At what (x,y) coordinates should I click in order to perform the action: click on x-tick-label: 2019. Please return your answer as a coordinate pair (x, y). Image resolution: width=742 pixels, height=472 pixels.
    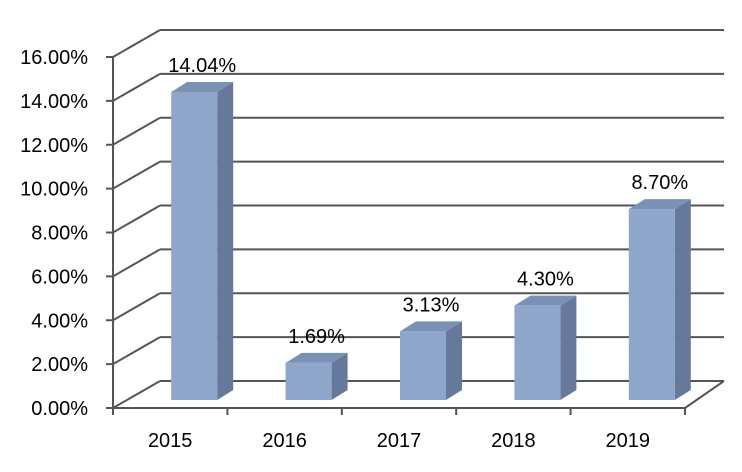
    Looking at the image, I should click on (628, 441).